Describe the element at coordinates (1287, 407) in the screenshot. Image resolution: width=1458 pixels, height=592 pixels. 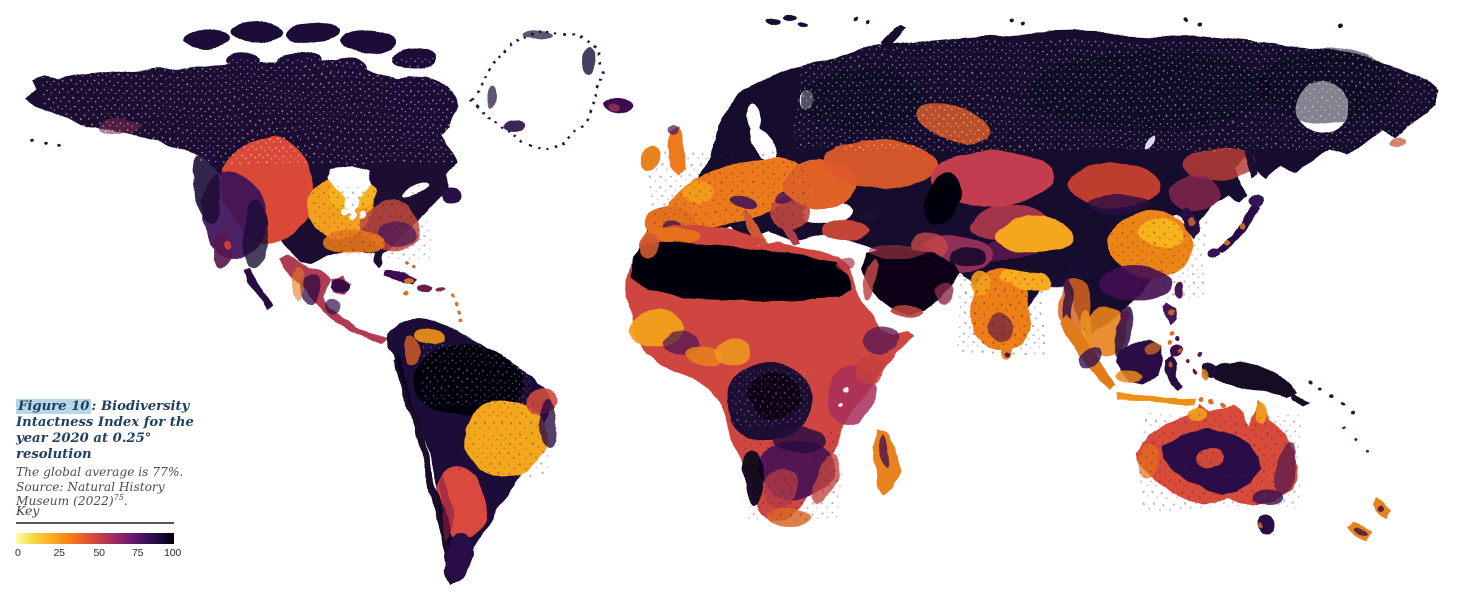
I see `region-new-guinea` at that location.